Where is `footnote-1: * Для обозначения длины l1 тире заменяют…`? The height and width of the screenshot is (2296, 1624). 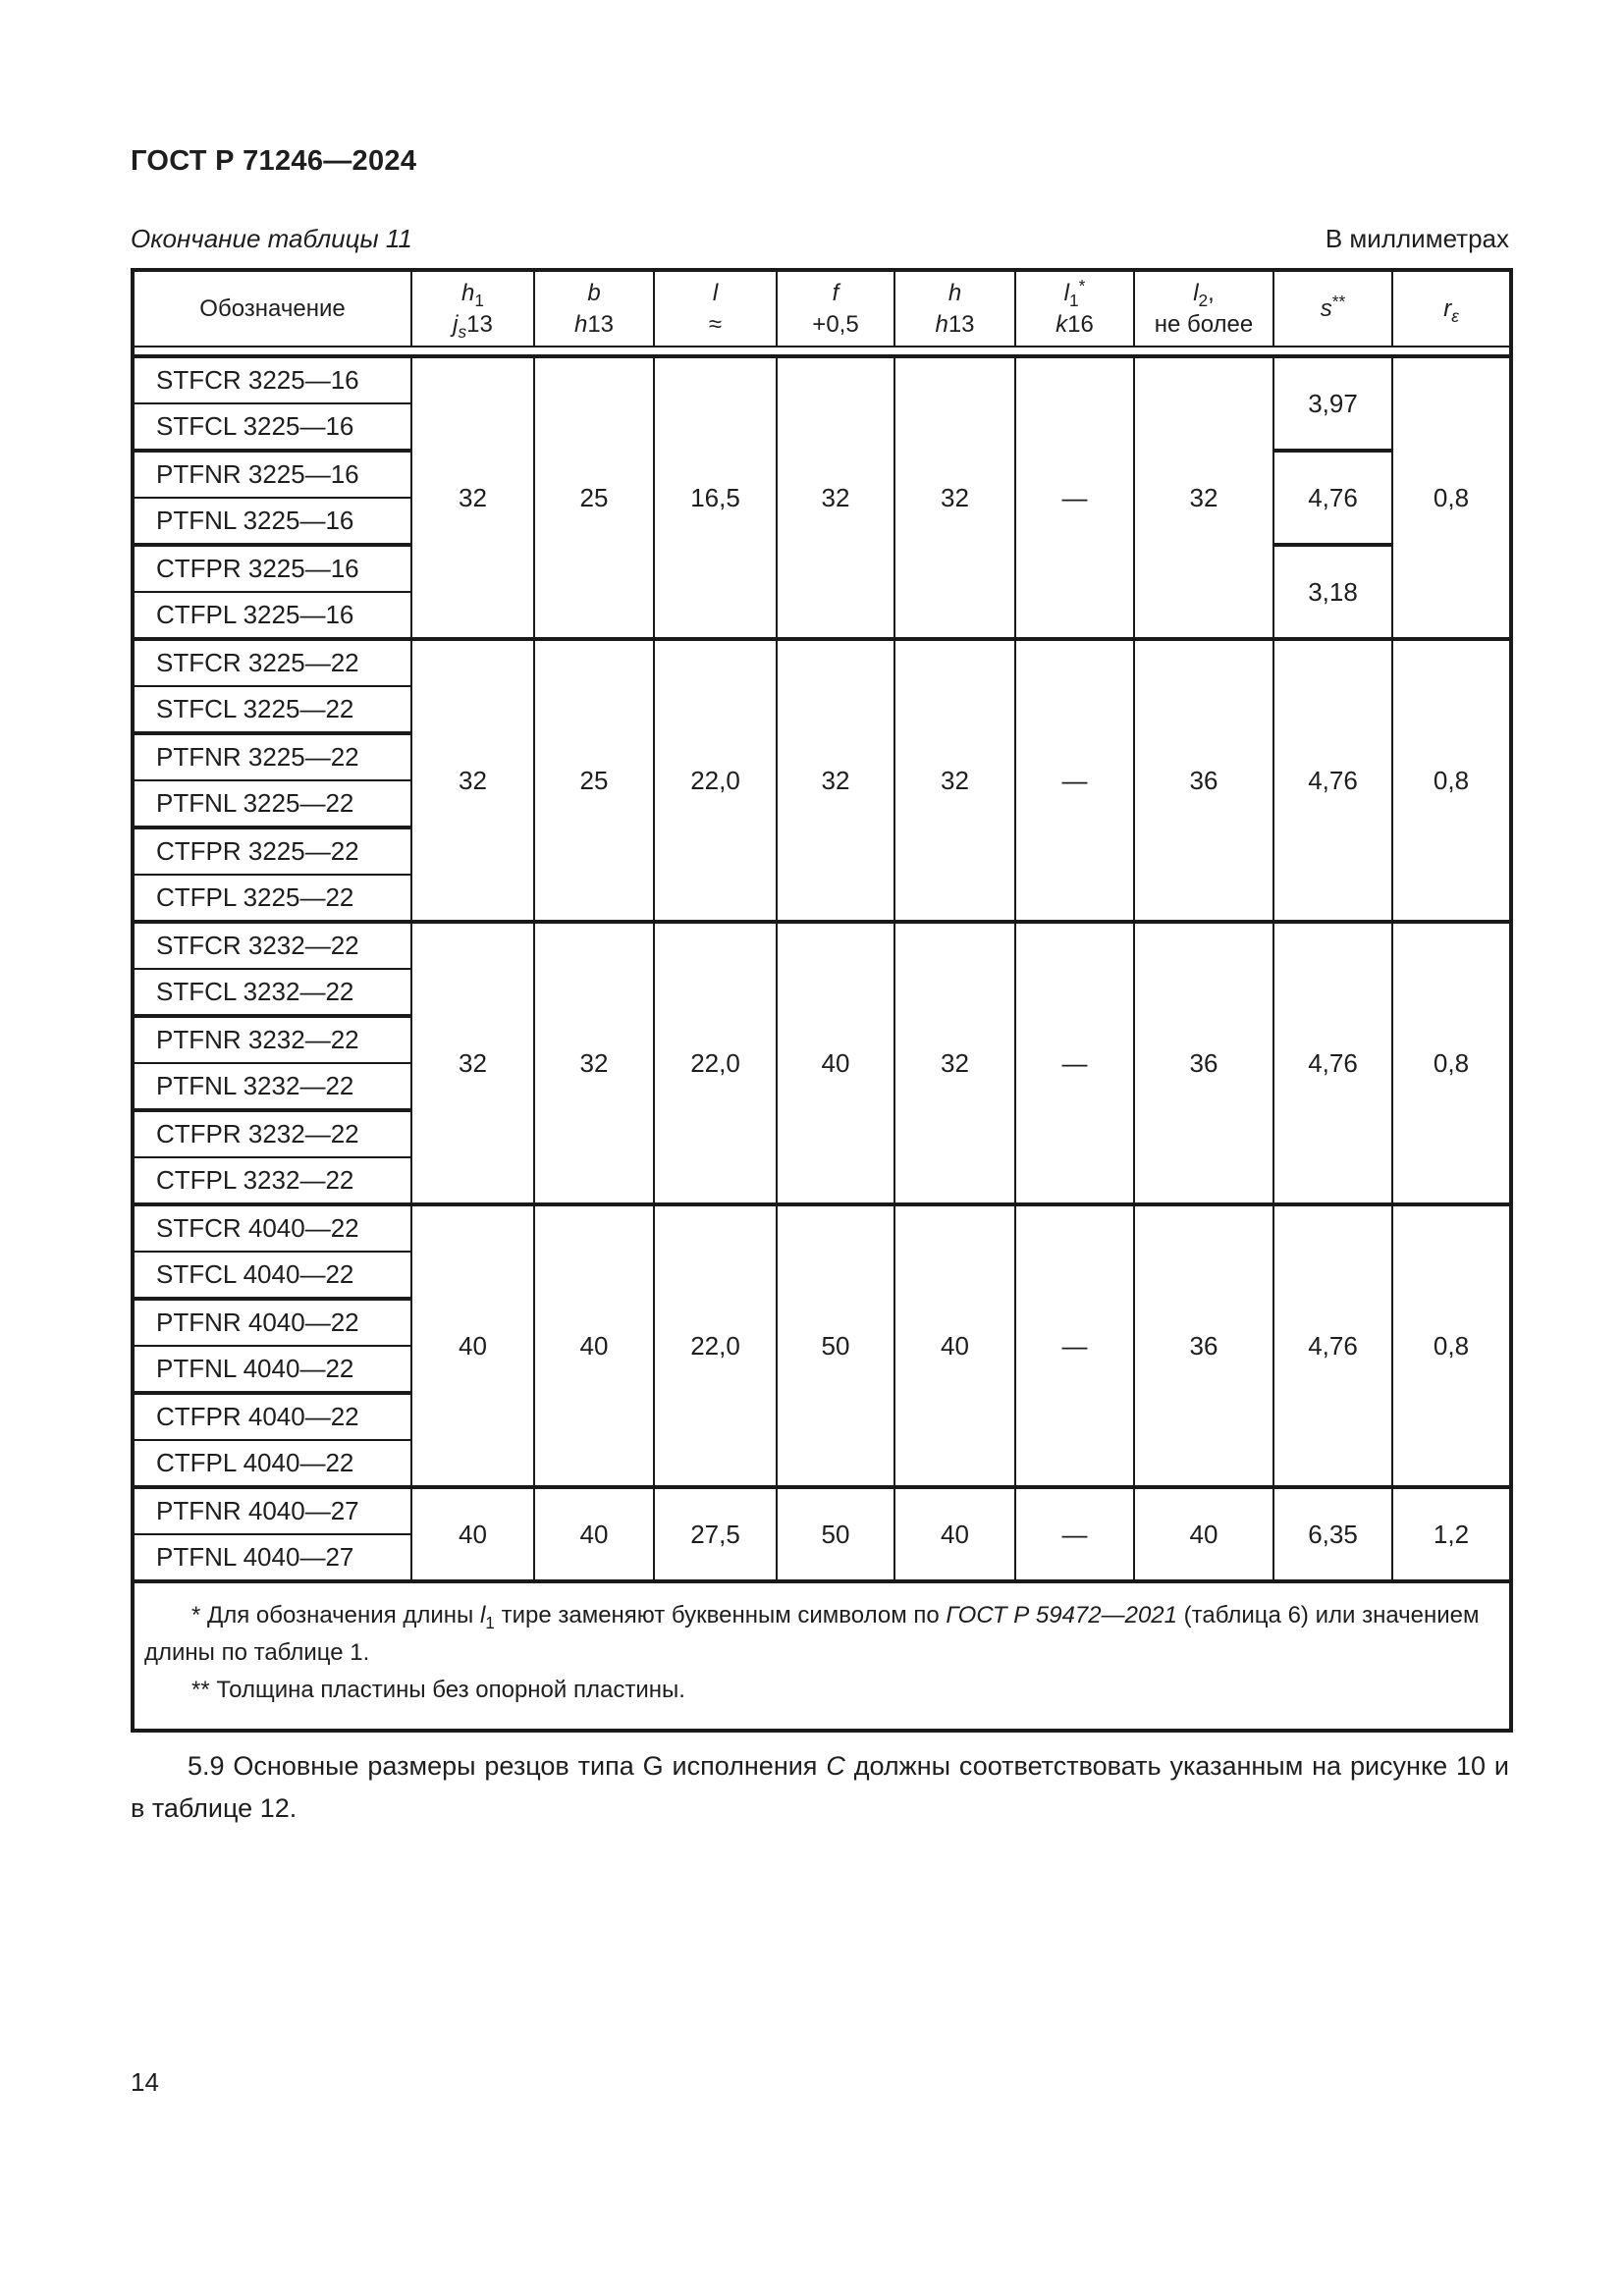 footnote-1: * Для обозначения длины l1 тире заменяют… is located at coordinates (812, 1634).